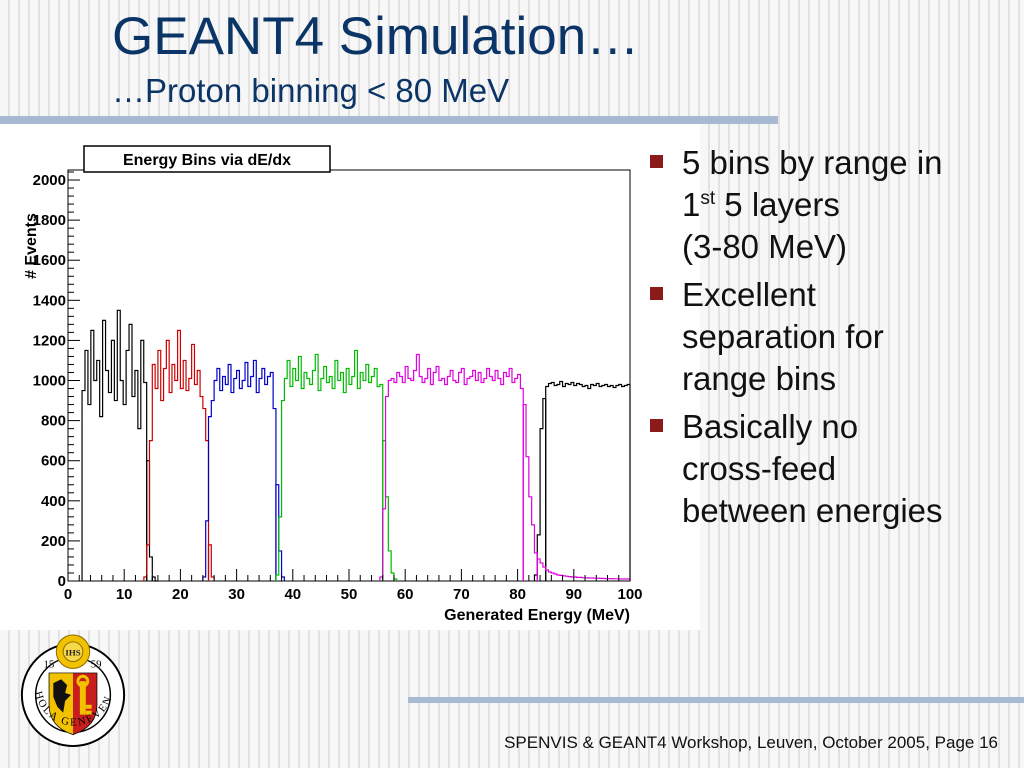 This screenshot has width=1024, height=768. Describe the element at coordinates (236, 594) in the screenshot. I see `x-tick-label: 30` at that location.